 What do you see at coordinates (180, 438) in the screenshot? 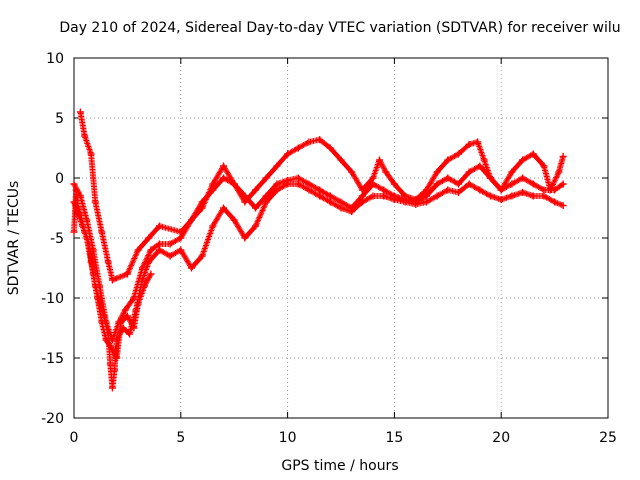
I see `x-tick-label: 5` at bounding box center [180, 438].